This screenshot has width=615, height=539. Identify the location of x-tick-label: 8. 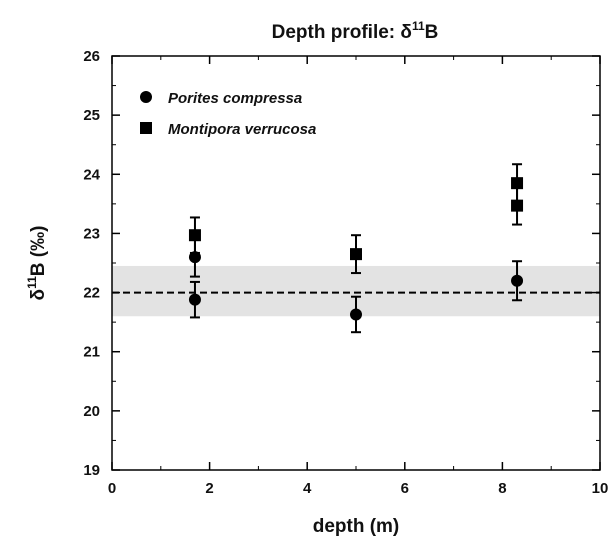
(502, 488).